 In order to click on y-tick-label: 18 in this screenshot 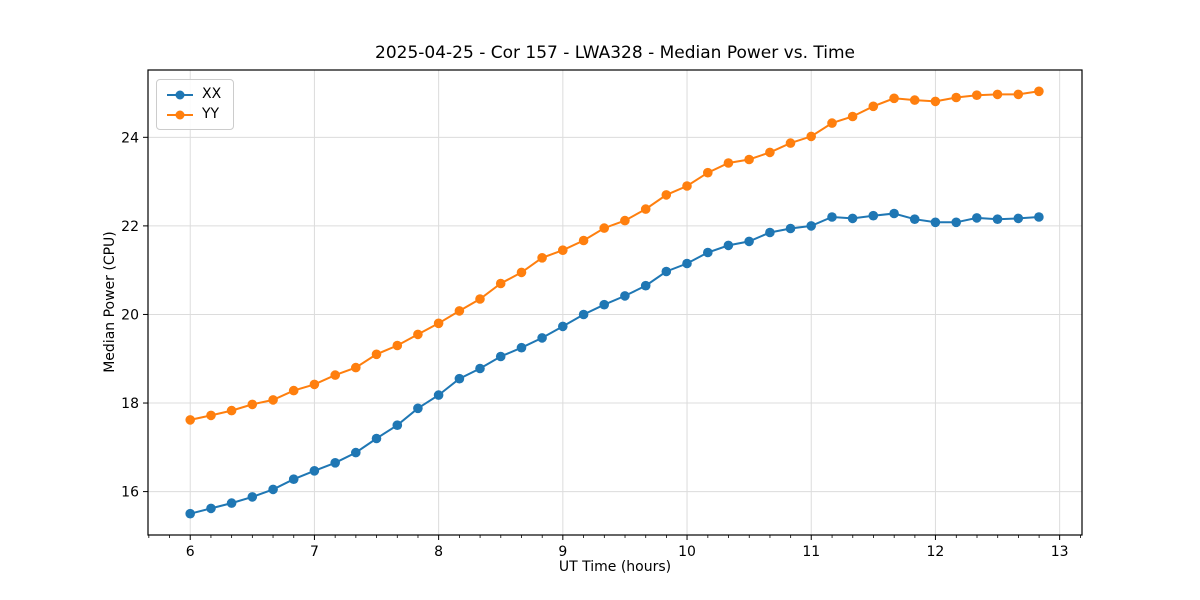, I will do `click(130, 404)`.